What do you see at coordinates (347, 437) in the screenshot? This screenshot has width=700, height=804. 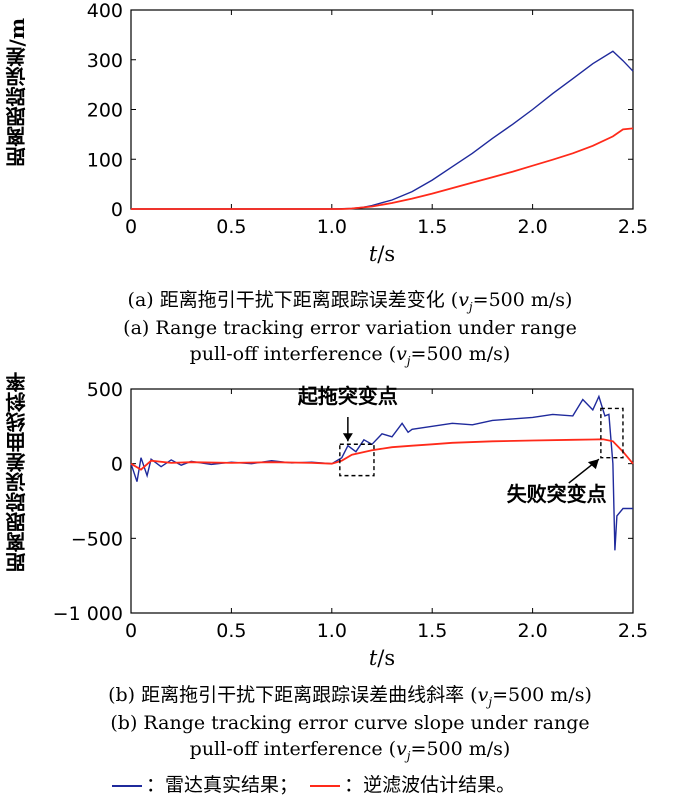 I see `annot-start-arrowhead` at bounding box center [347, 437].